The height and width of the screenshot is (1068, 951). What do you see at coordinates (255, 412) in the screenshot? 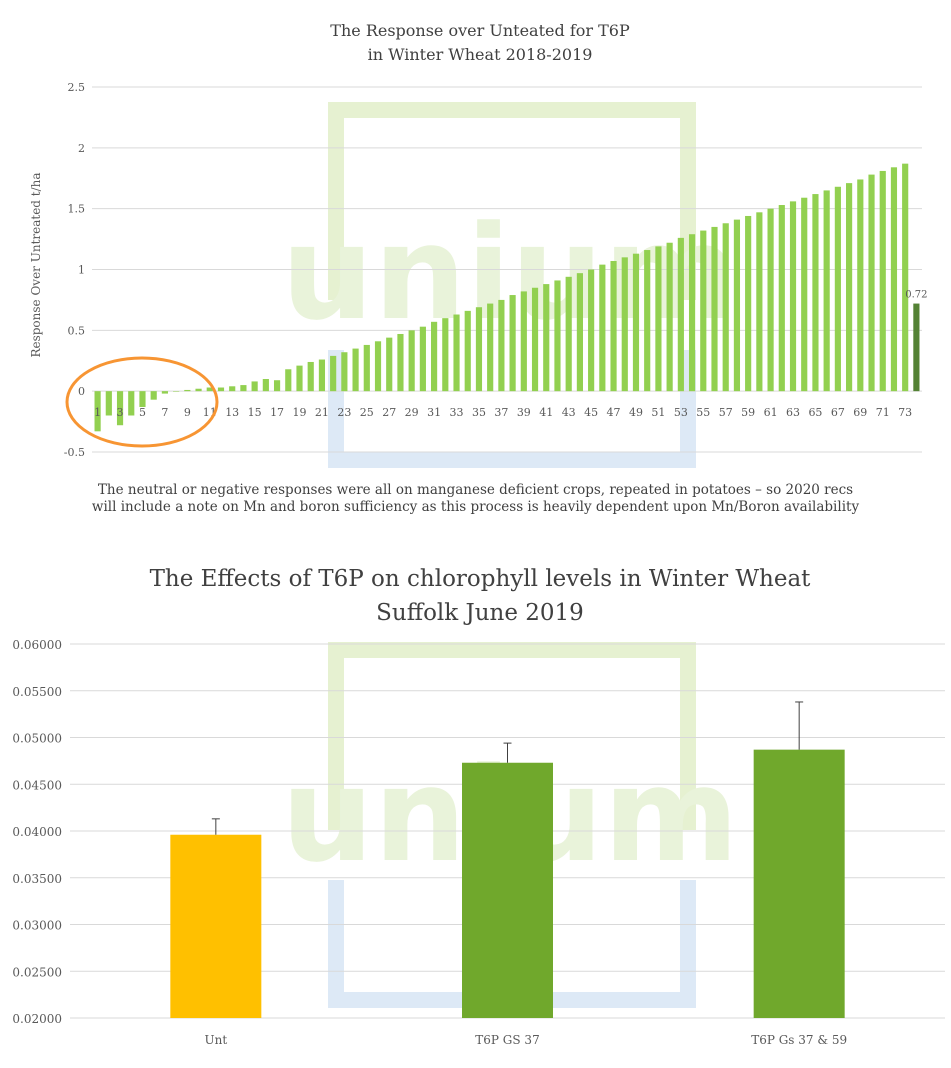
I see `x-tick-label: 15` at bounding box center [255, 412].